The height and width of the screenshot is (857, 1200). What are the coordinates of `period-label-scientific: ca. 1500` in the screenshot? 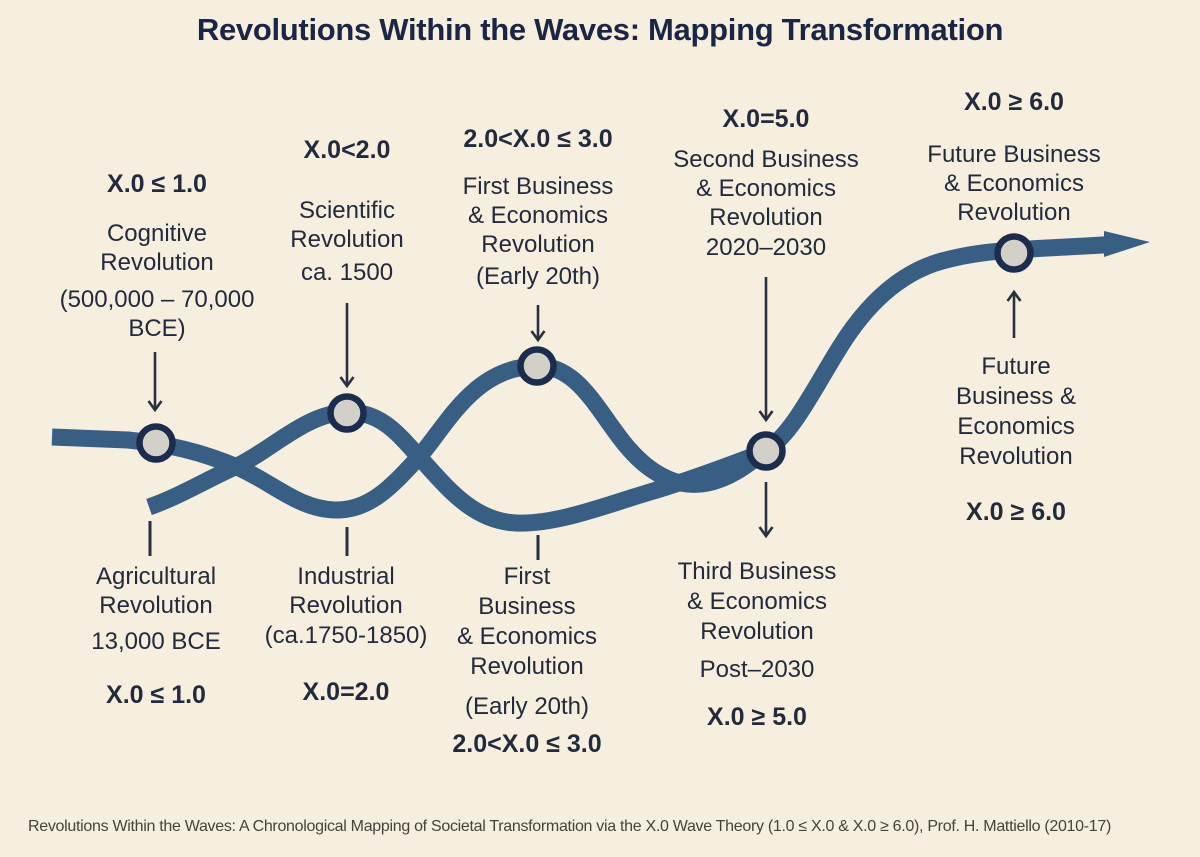 It's located at (347, 272).